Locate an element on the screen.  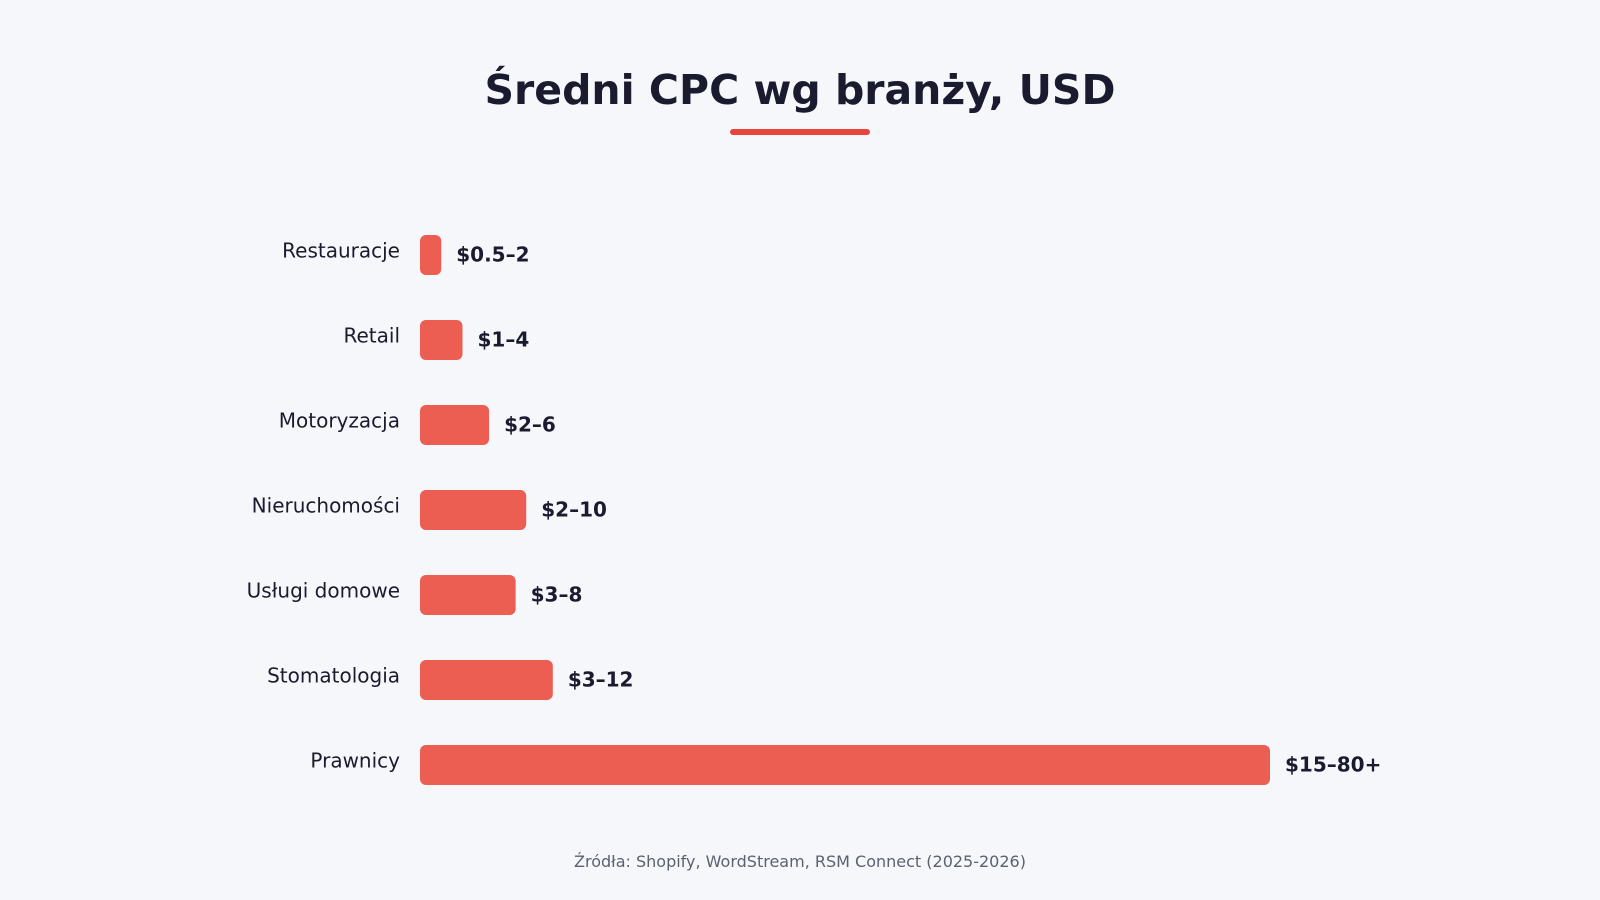
category-label: Stomatologia is located at coordinates (333, 676).